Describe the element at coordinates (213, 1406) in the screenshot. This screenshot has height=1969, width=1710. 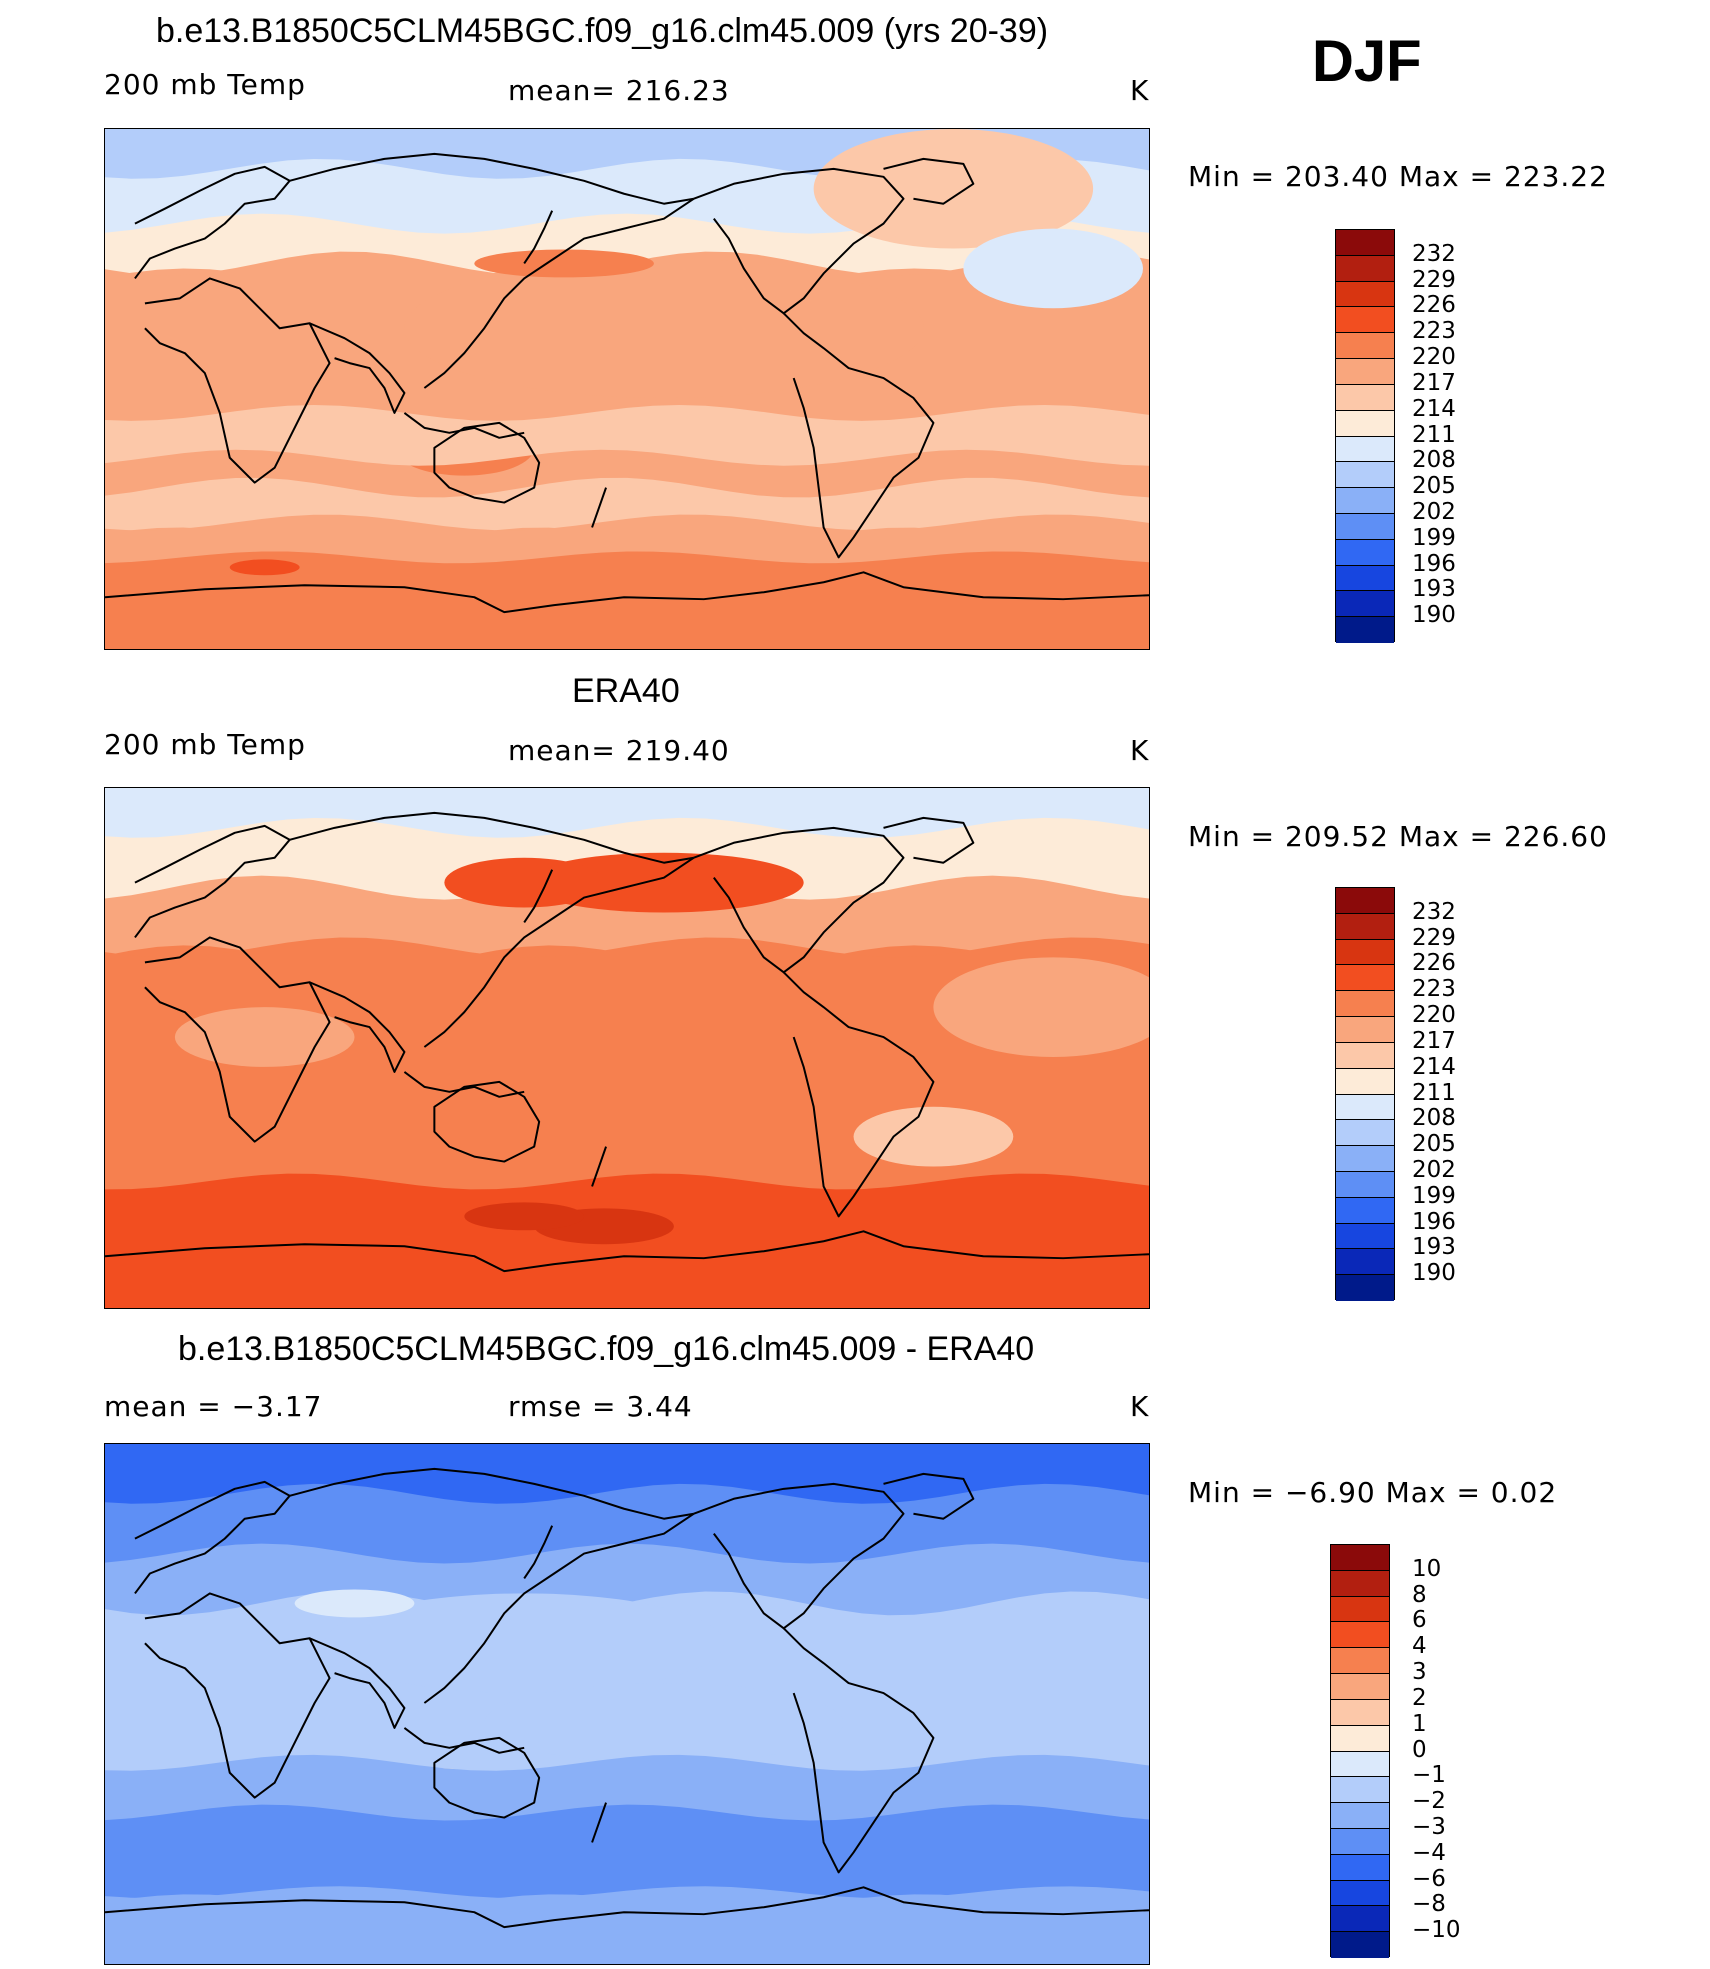
I see `panel-3-mean-label: mean = −3.17` at that location.